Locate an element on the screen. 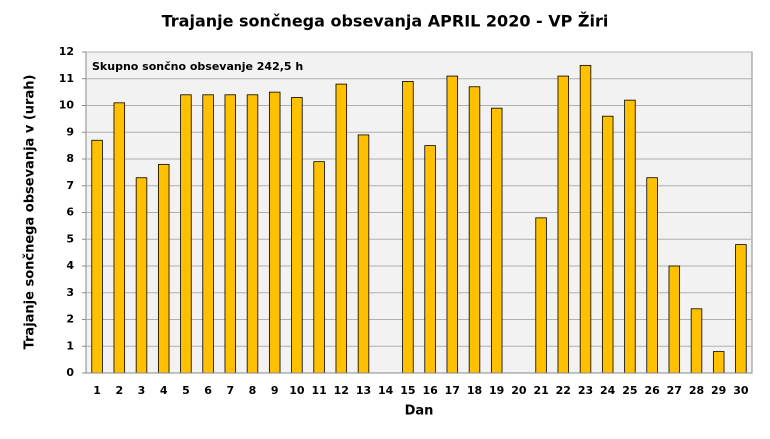  x-tick-label: 20 is located at coordinates (519, 390).